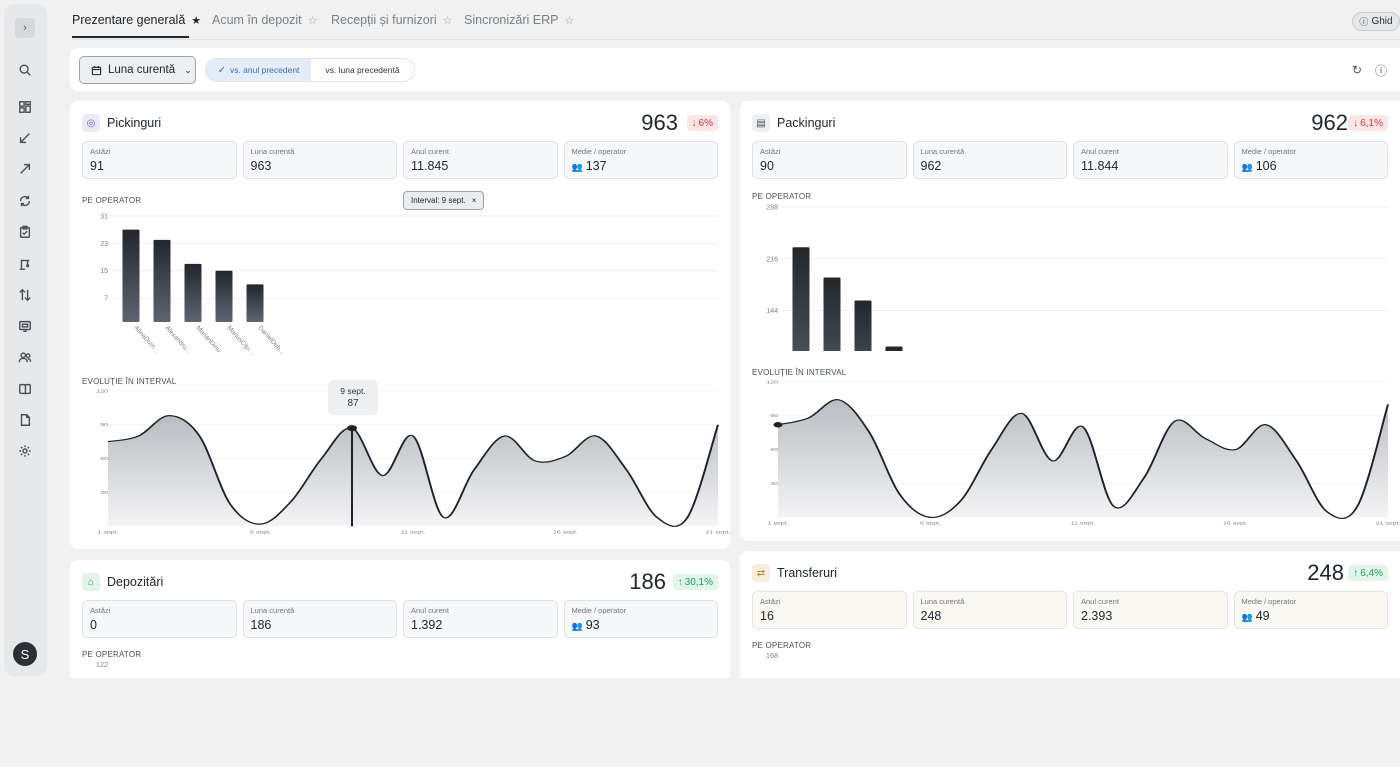  Describe the element at coordinates (25, 654) in the screenshot. I see `user-avatar: S` at that location.